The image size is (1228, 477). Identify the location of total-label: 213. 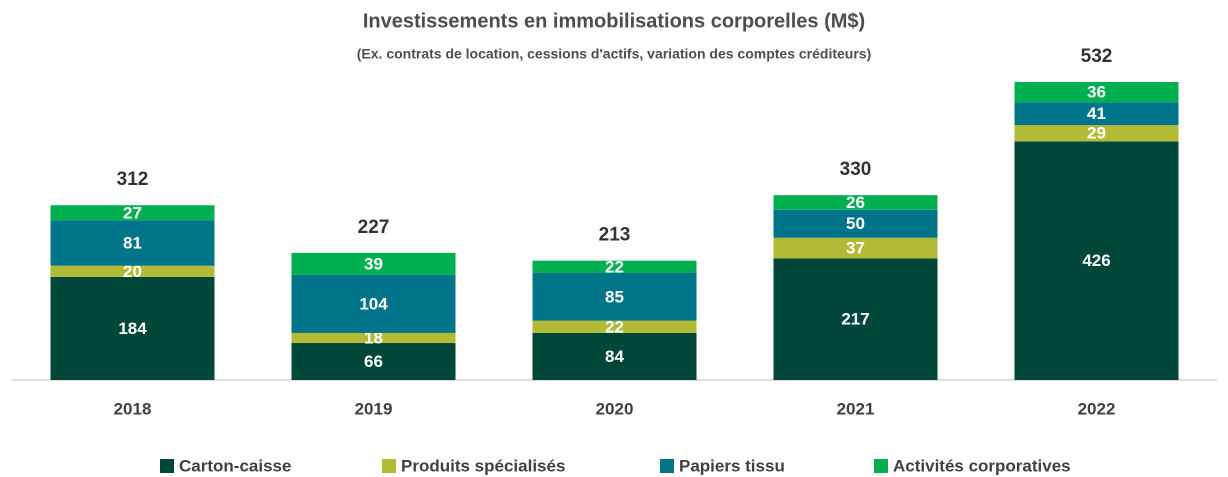
(615, 235).